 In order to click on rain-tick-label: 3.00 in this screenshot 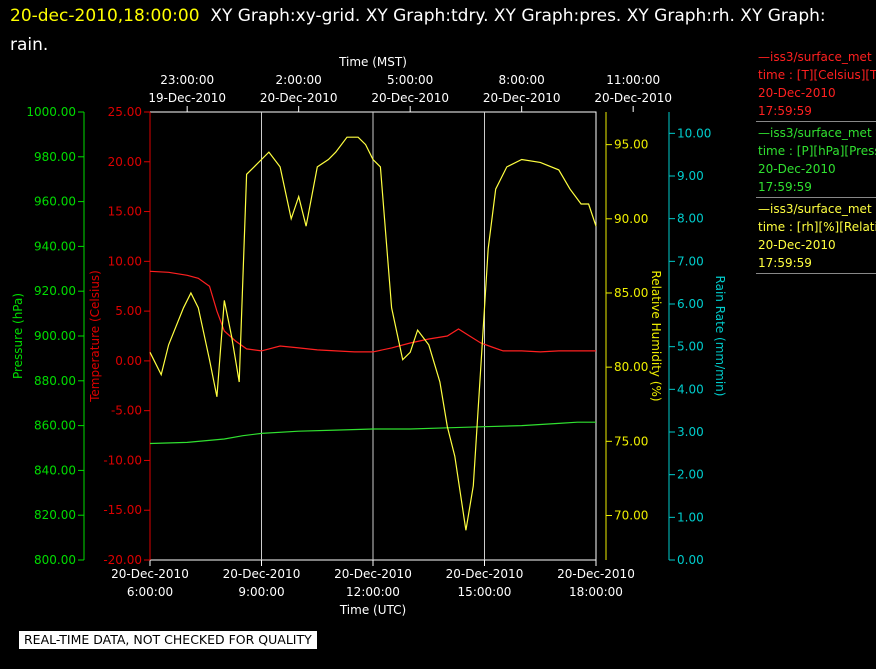, I will do `click(690, 432)`.